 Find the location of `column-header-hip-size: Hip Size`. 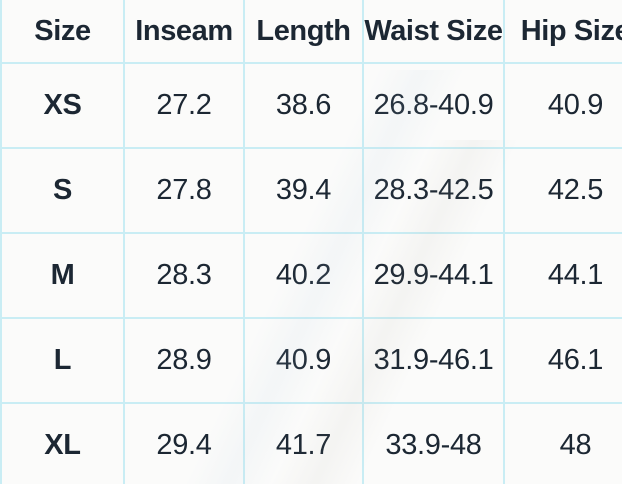

column-header-hip-size: Hip Size is located at coordinates (562, 32).